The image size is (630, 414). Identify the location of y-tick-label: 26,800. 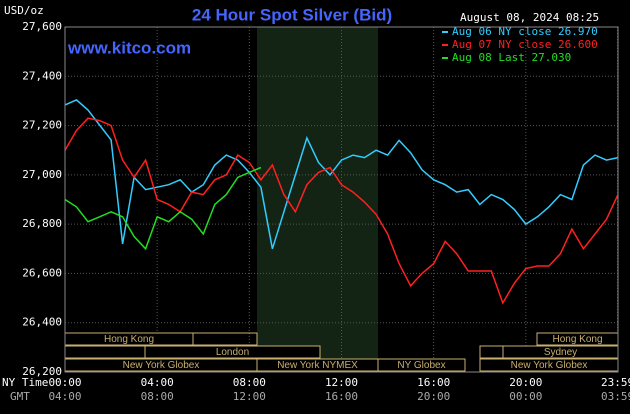
(42, 223).